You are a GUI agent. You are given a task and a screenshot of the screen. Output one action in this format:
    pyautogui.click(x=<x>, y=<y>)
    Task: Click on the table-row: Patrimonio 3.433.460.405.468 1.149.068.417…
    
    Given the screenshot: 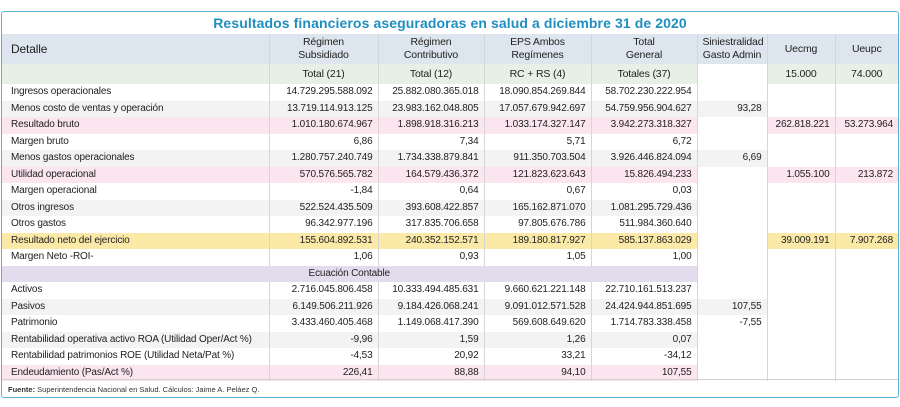 What is the action you would take?
    pyautogui.click(x=450, y=323)
    